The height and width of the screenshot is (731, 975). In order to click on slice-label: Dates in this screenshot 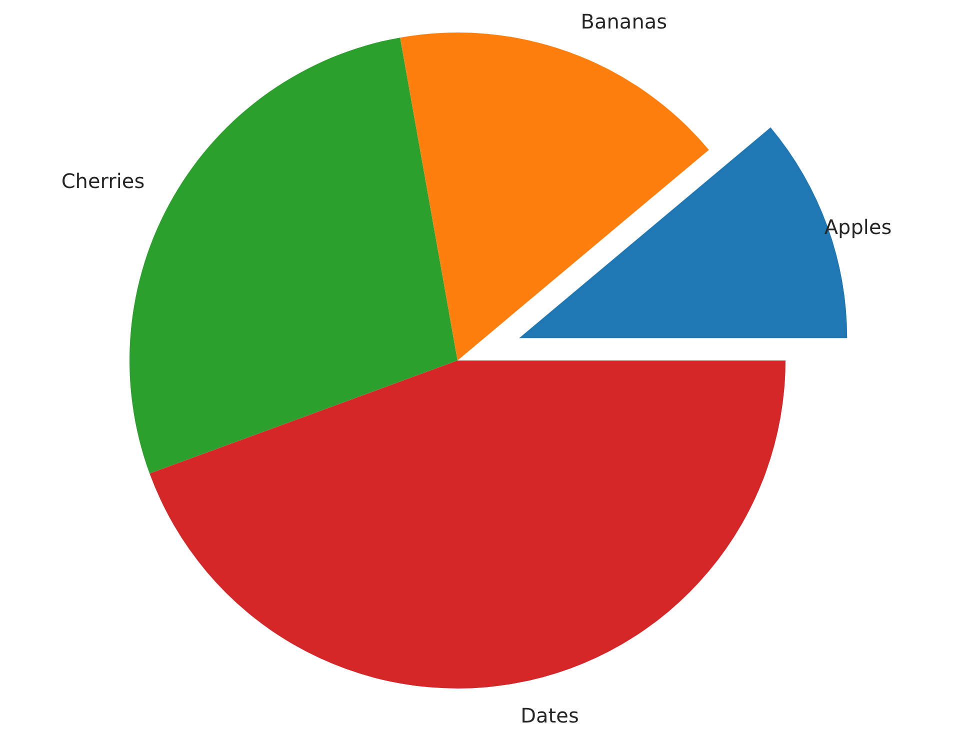, I will do `click(549, 716)`.